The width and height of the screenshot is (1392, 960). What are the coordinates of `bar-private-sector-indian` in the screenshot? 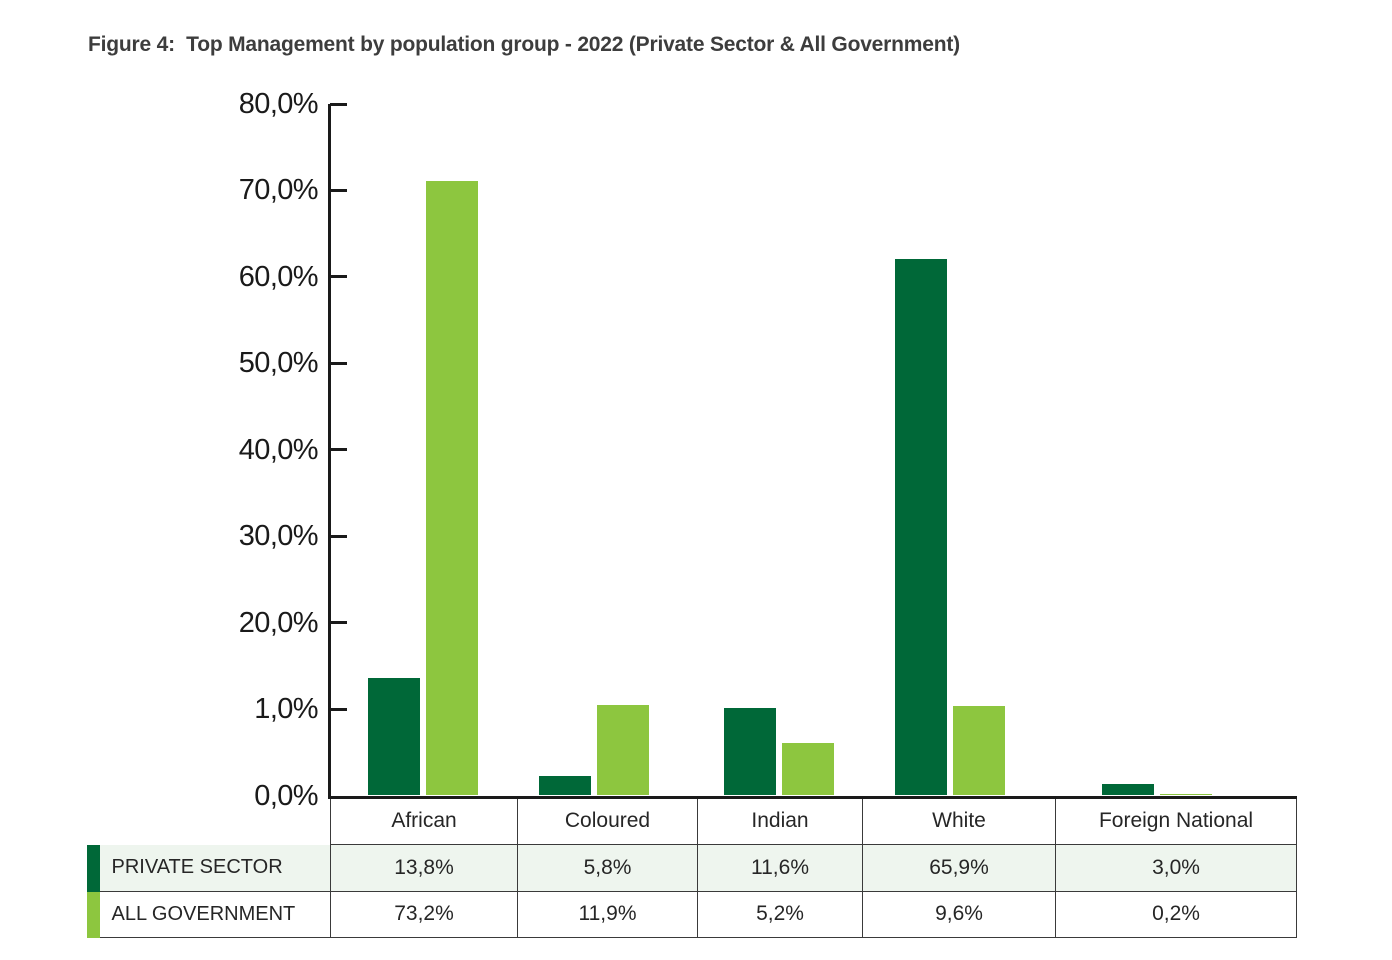 It's located at (750, 752).